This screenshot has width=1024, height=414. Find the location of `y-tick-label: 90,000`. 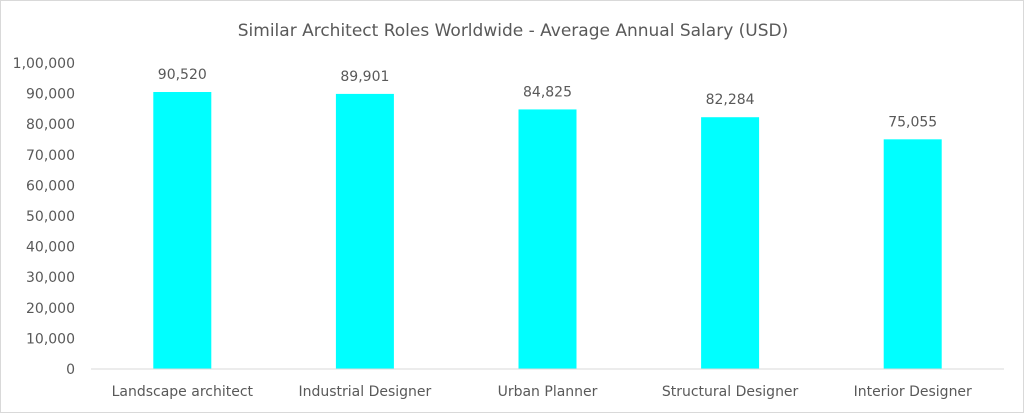

y-tick-label: 90,000 is located at coordinates (50, 95).